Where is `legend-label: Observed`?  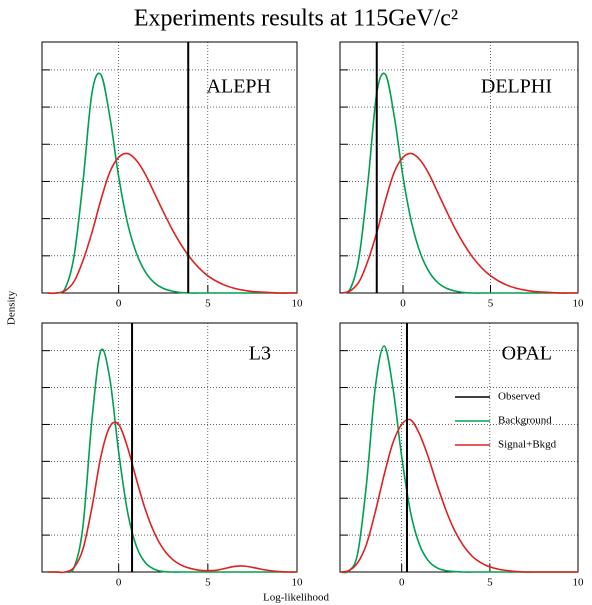 legend-label: Observed is located at coordinates (519, 397).